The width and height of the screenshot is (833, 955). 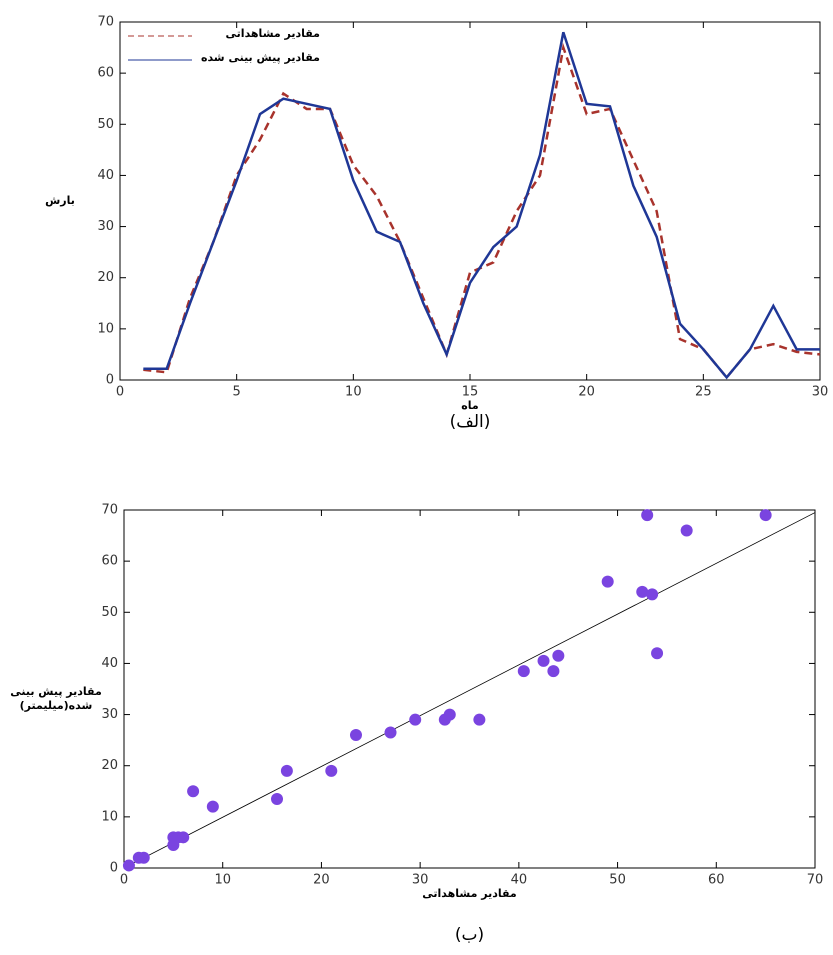 What do you see at coordinates (469, 405) in the screenshot?
I see `x-axis-label: ماه` at bounding box center [469, 405].